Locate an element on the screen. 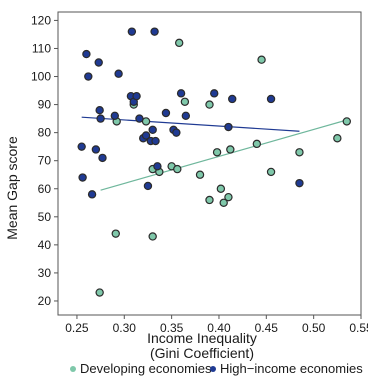  y-tick-label: 110 is located at coordinates (41, 48).